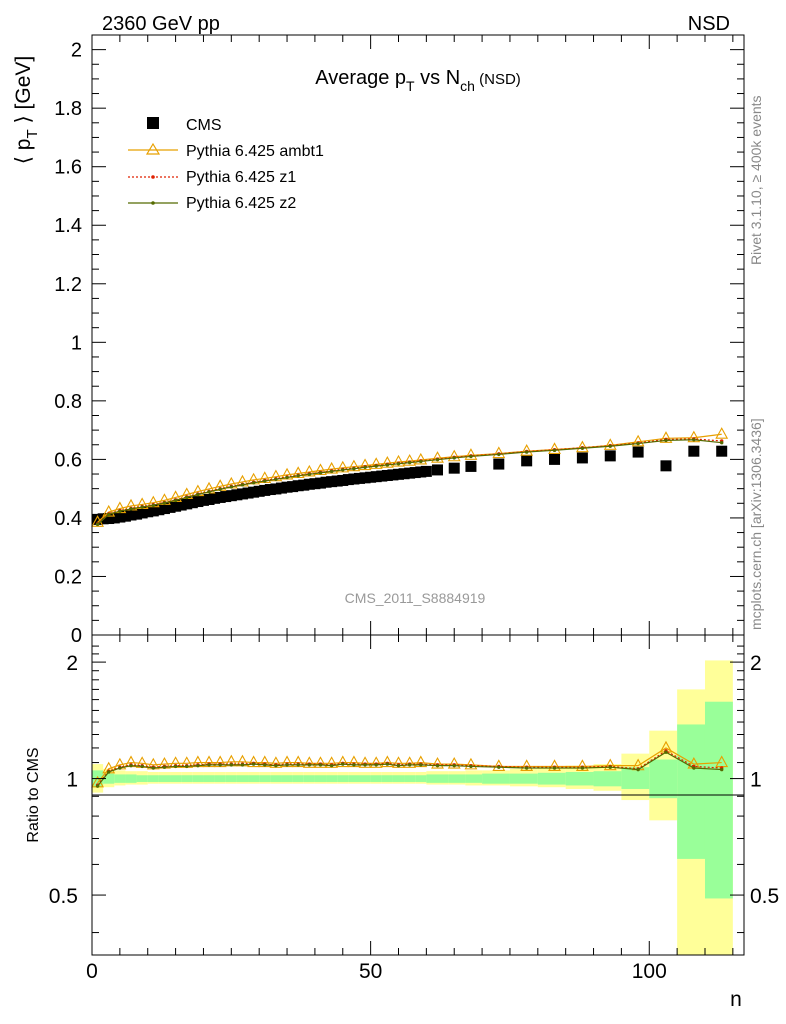 The width and height of the screenshot is (786, 1024). Describe the element at coordinates (756, 663) in the screenshot. I see `ratio-y-tick-label-right: 2` at that location.